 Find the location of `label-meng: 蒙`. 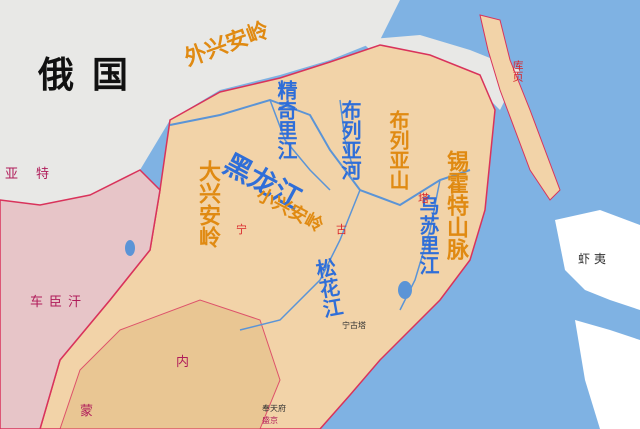

label-meng: 蒙 is located at coordinates (87, 411).